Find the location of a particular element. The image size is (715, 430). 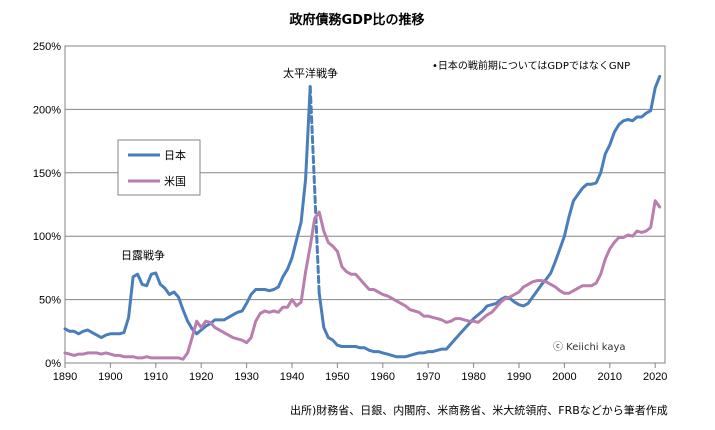

legend-label-japan: 日本 is located at coordinates (175, 155).